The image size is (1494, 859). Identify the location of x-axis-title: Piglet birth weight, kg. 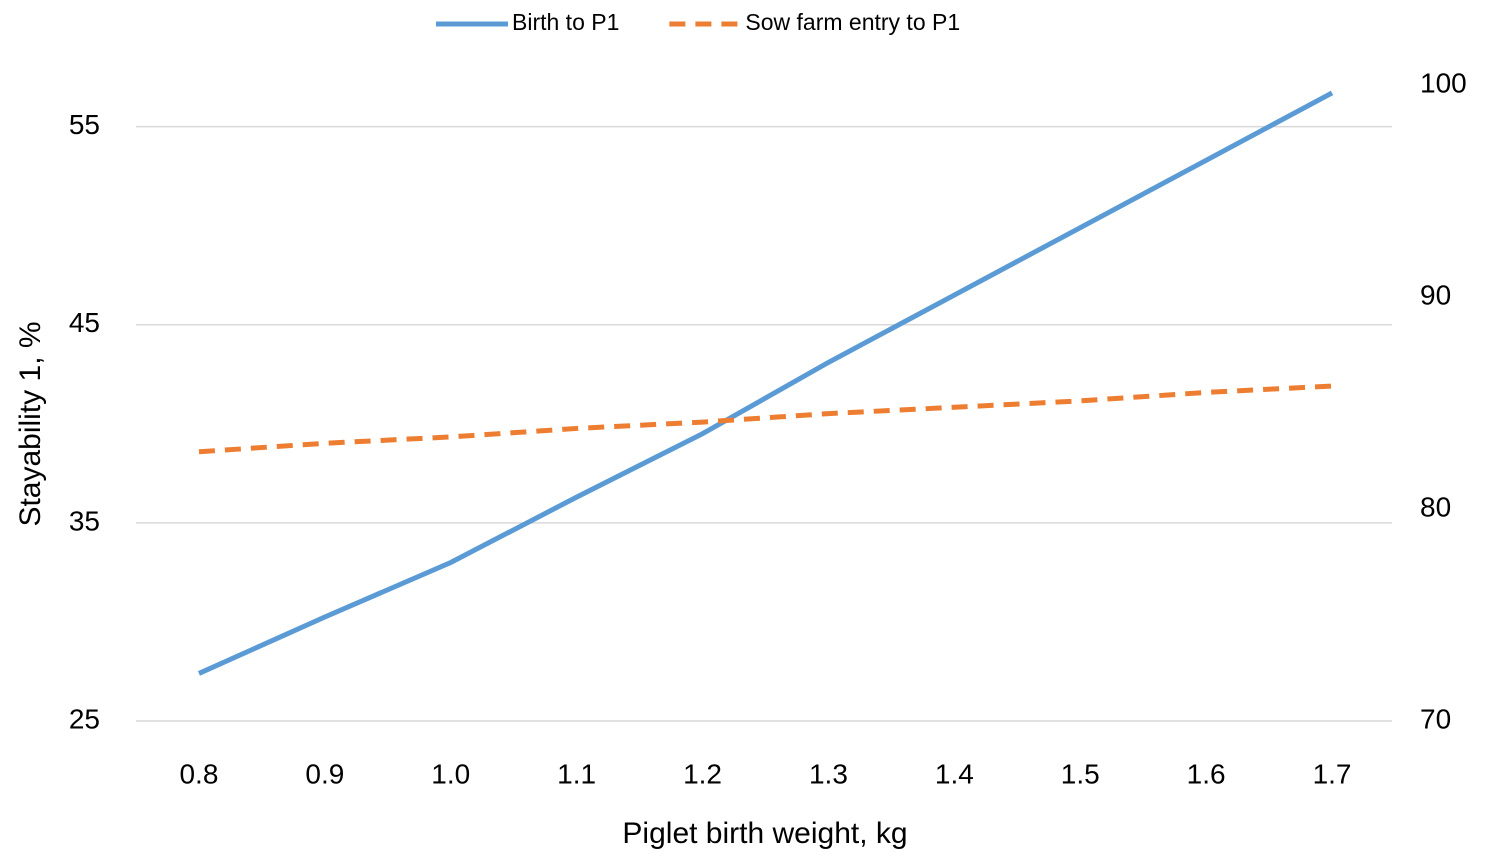
(764, 833).